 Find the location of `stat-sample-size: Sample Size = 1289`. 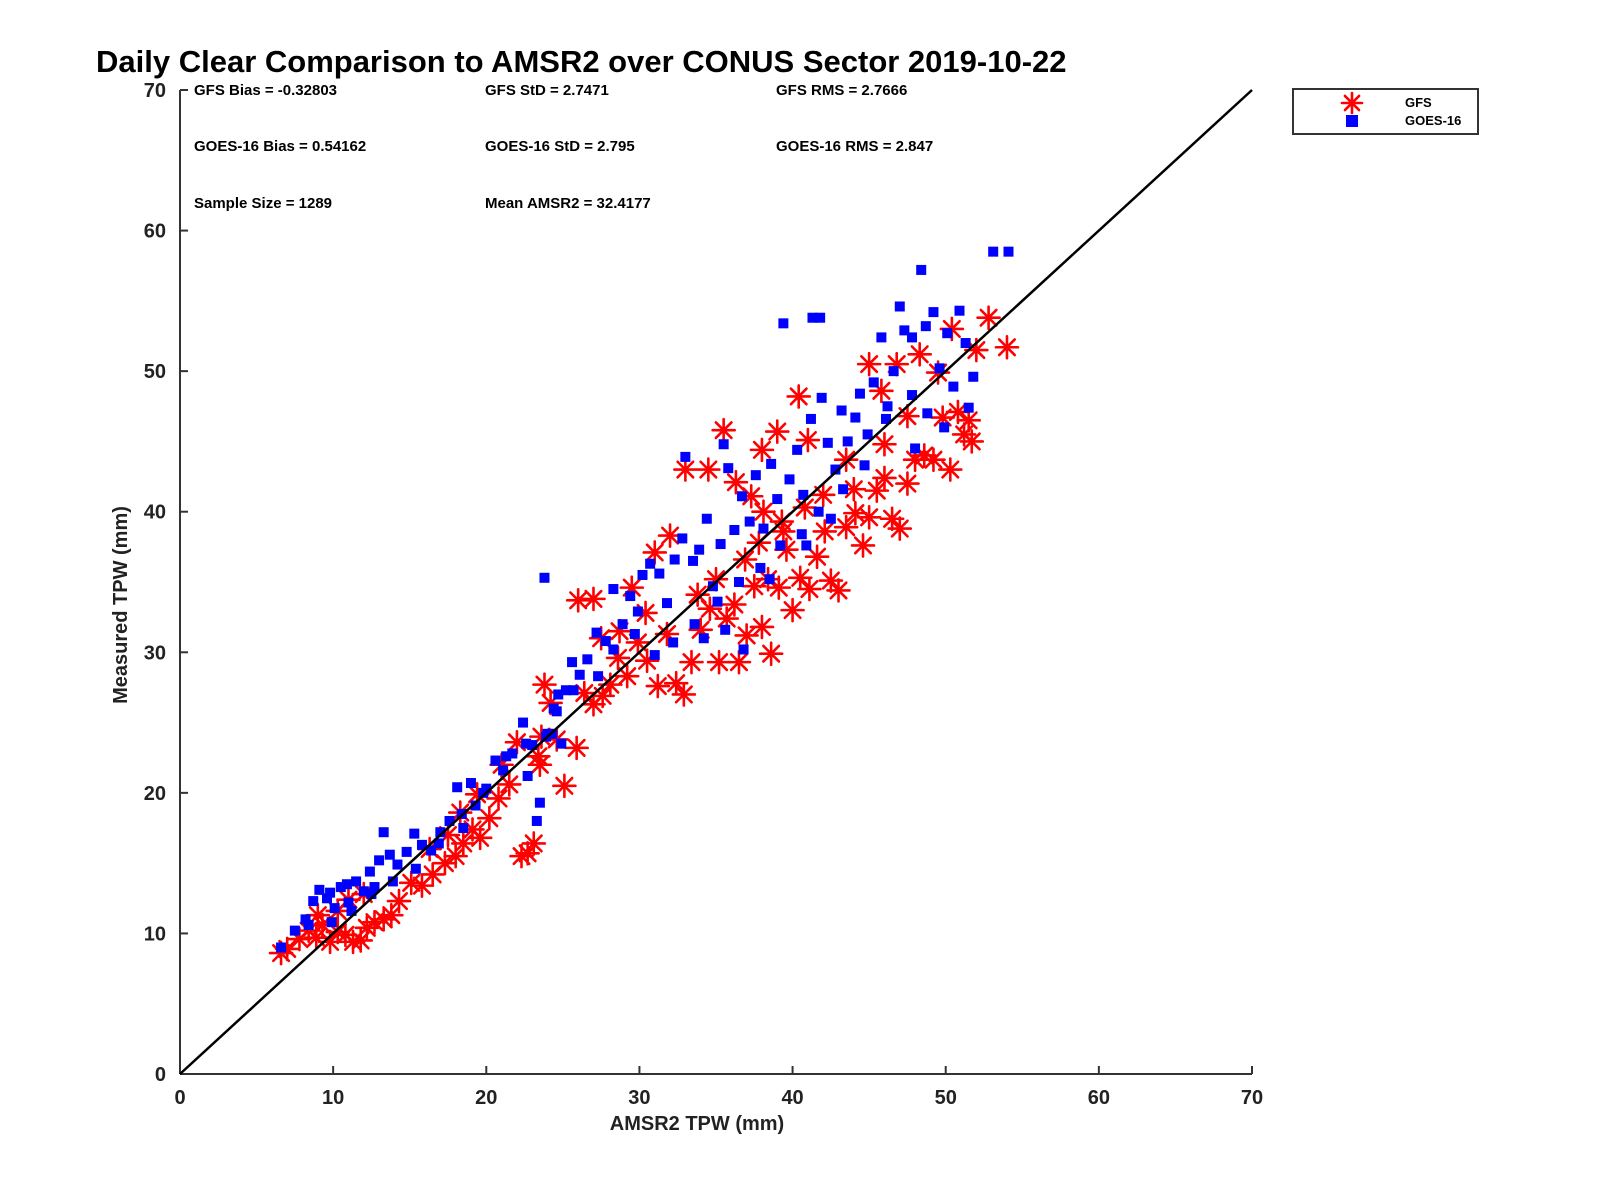

stat-sample-size: Sample Size = 1289 is located at coordinates (263, 203).